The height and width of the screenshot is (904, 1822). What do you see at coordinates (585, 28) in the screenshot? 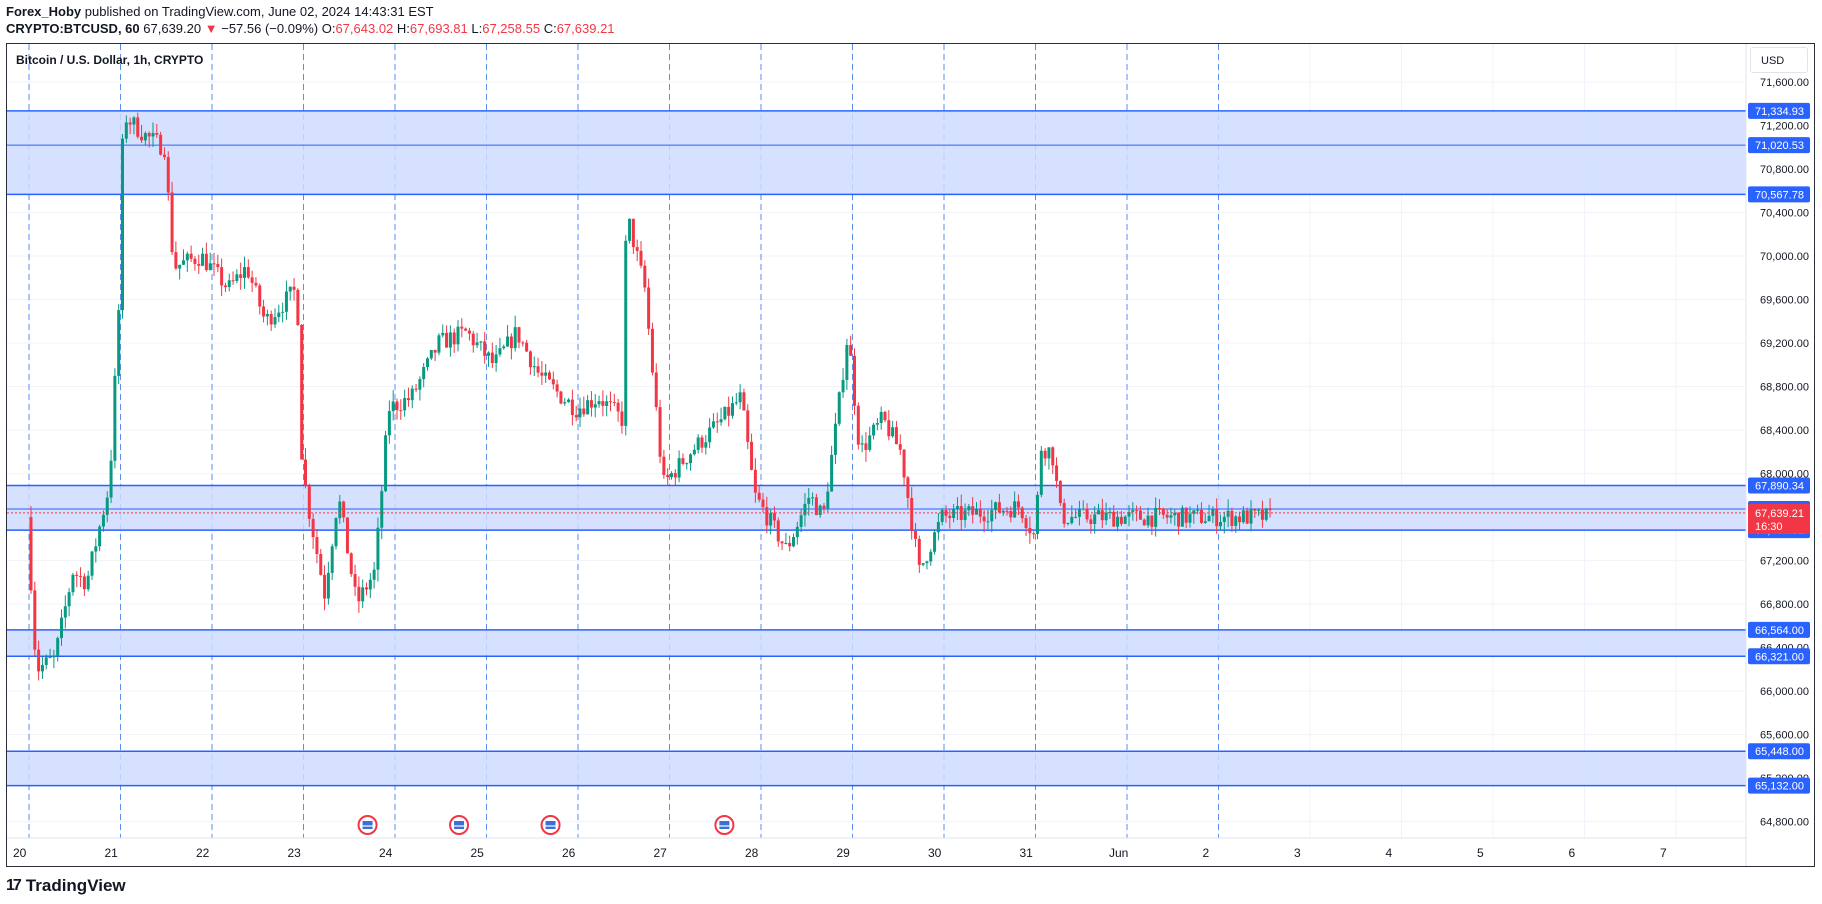
I see `close-value: 67,639.21` at bounding box center [585, 28].